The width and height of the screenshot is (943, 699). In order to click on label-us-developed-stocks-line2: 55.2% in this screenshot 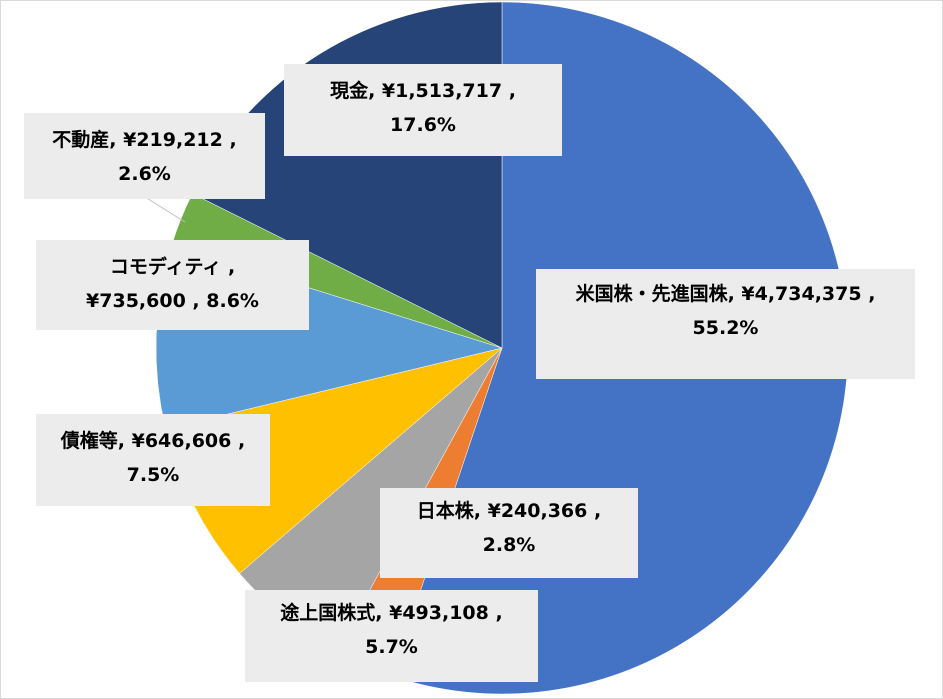, I will do `click(725, 328)`.